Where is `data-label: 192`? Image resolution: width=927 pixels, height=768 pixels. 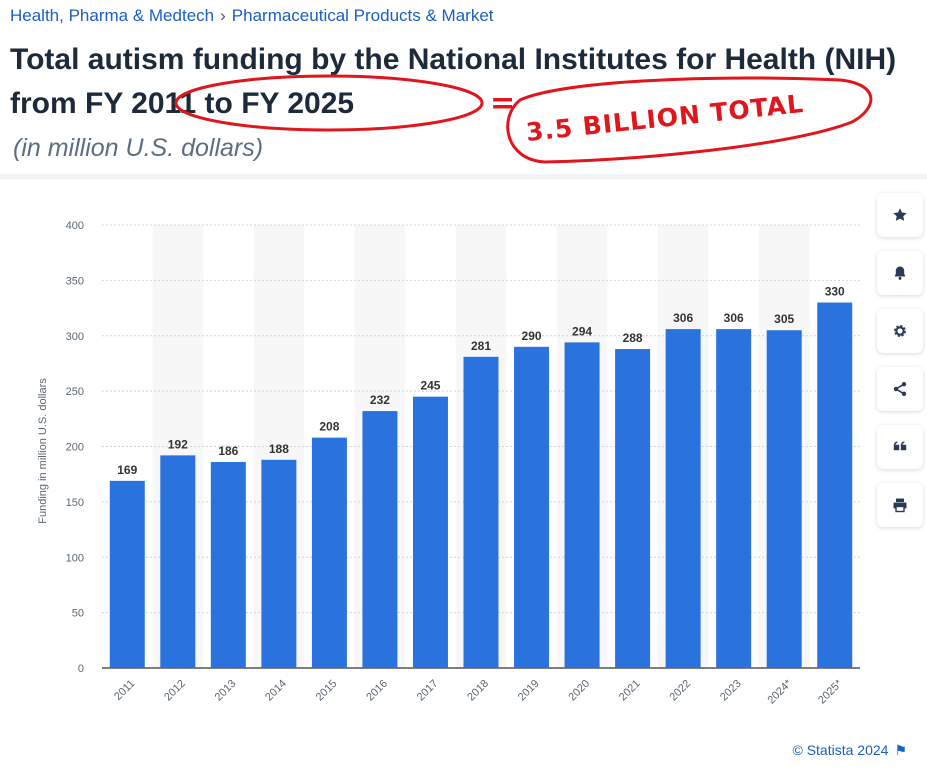 data-label: 192 is located at coordinates (178, 444).